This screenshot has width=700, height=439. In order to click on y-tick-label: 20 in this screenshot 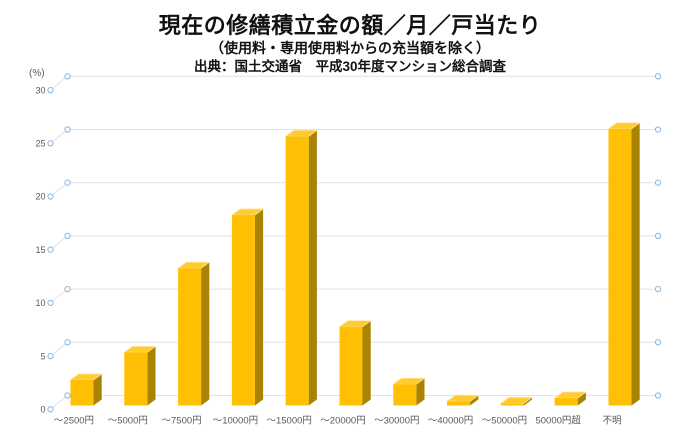, I will do `click(40, 197)`.